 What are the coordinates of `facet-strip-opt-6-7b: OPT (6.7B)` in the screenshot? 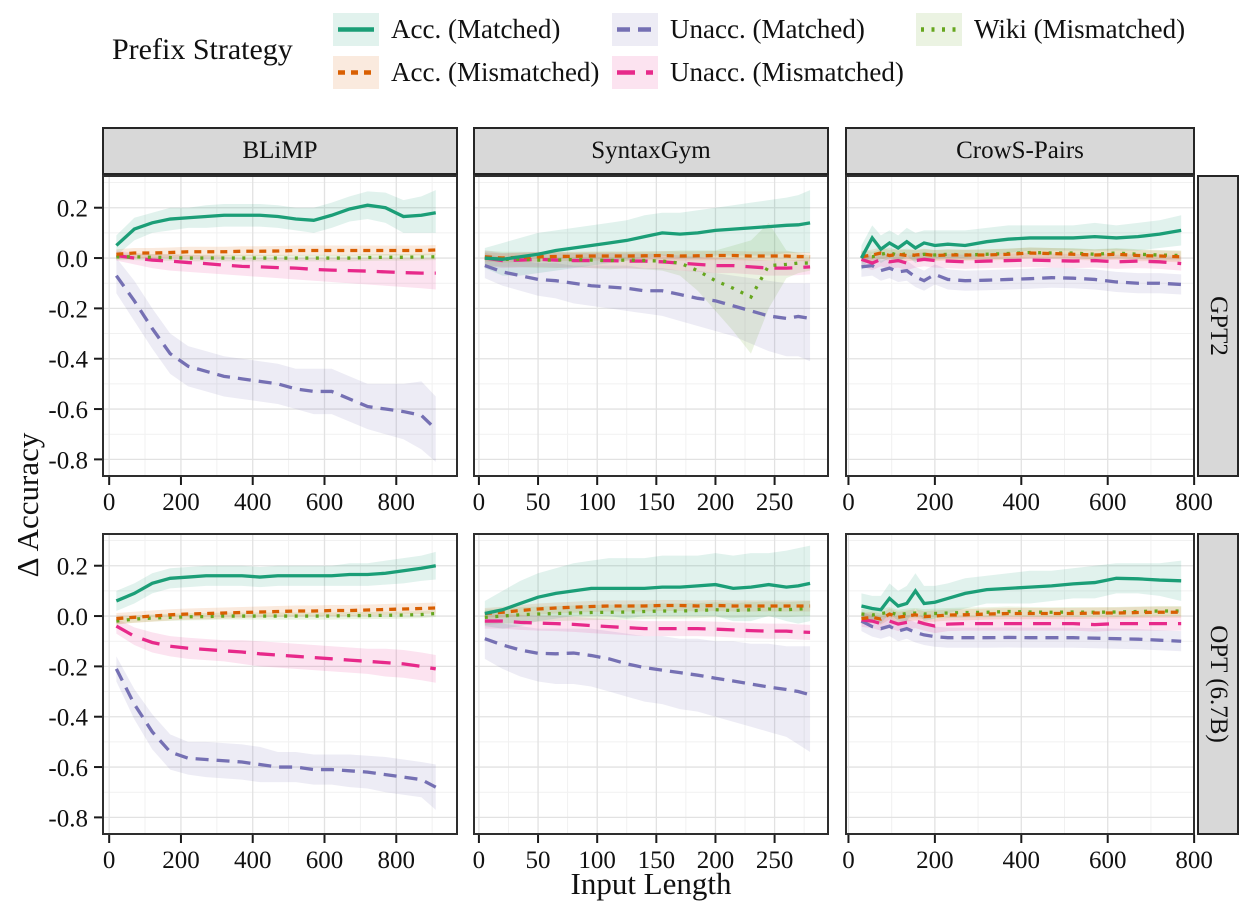 It's located at (1218, 684).